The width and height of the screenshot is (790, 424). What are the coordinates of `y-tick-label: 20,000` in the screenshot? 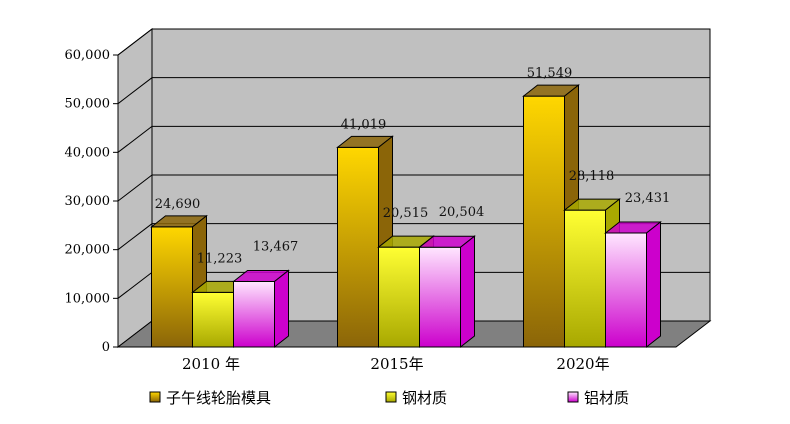 It's located at (88, 250).